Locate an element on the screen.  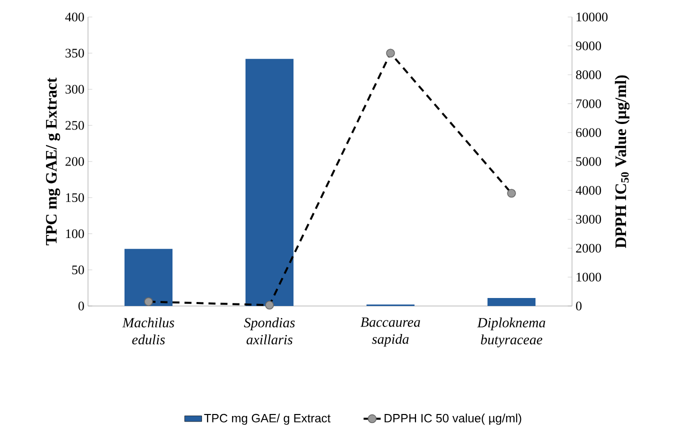
y2-tick-label: 8000 is located at coordinates (589, 75).